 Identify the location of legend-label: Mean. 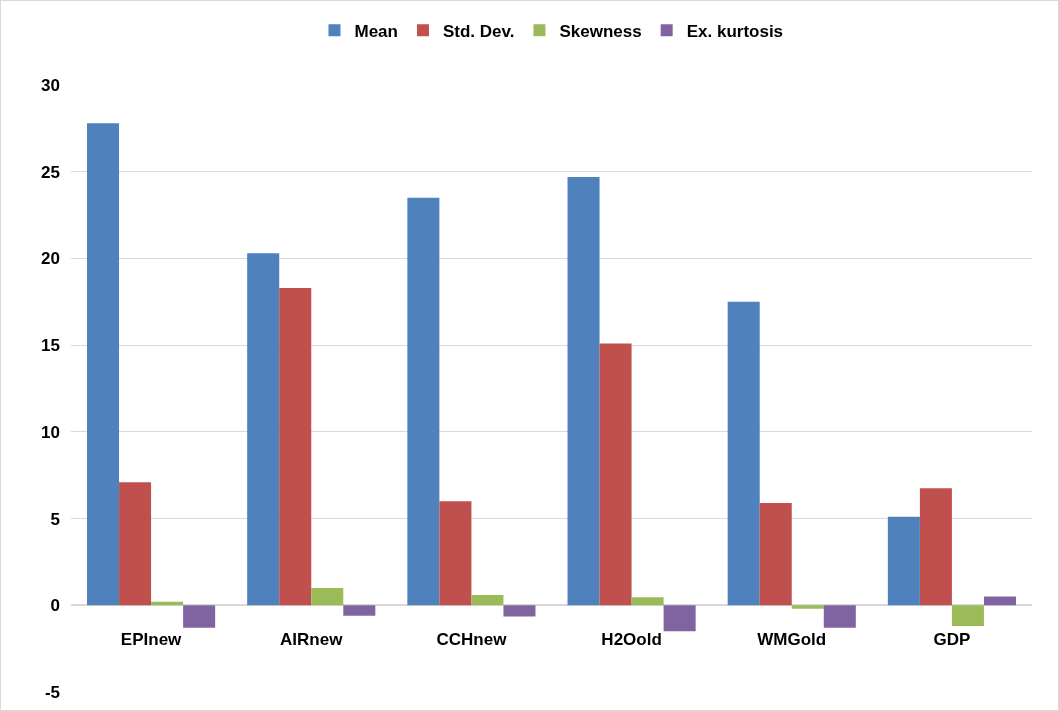
(376, 31).